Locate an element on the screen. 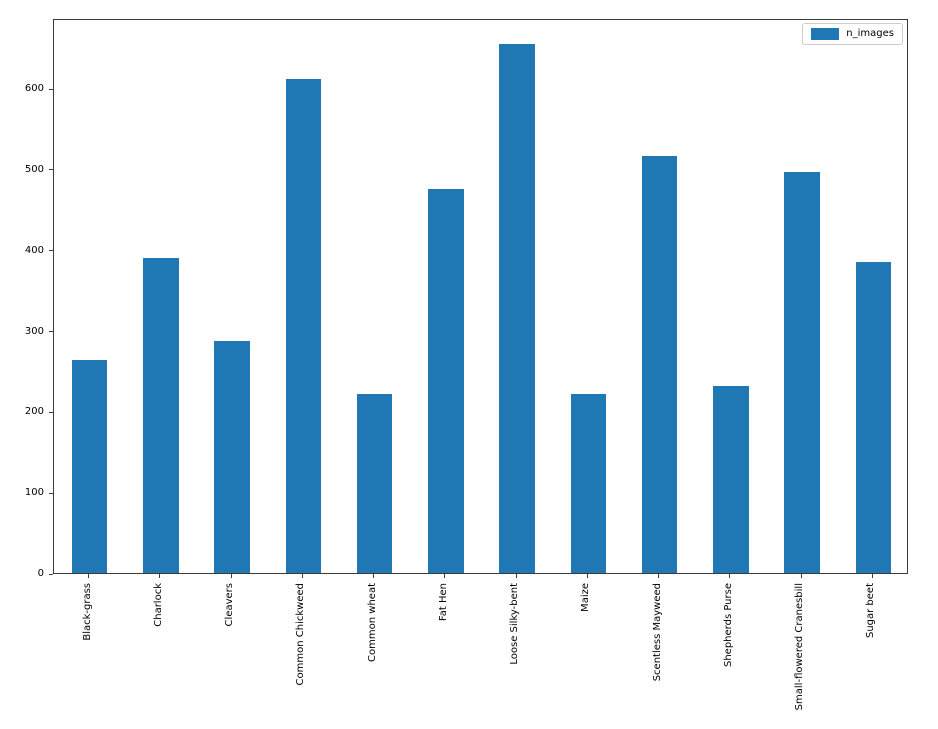 The height and width of the screenshot is (729, 938). y-tick-label: 0 is located at coordinates (40, 573).